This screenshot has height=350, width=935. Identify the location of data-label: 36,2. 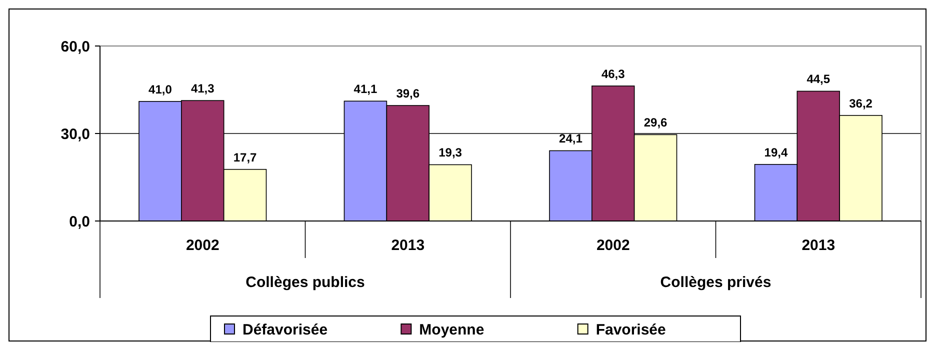
(861, 103).